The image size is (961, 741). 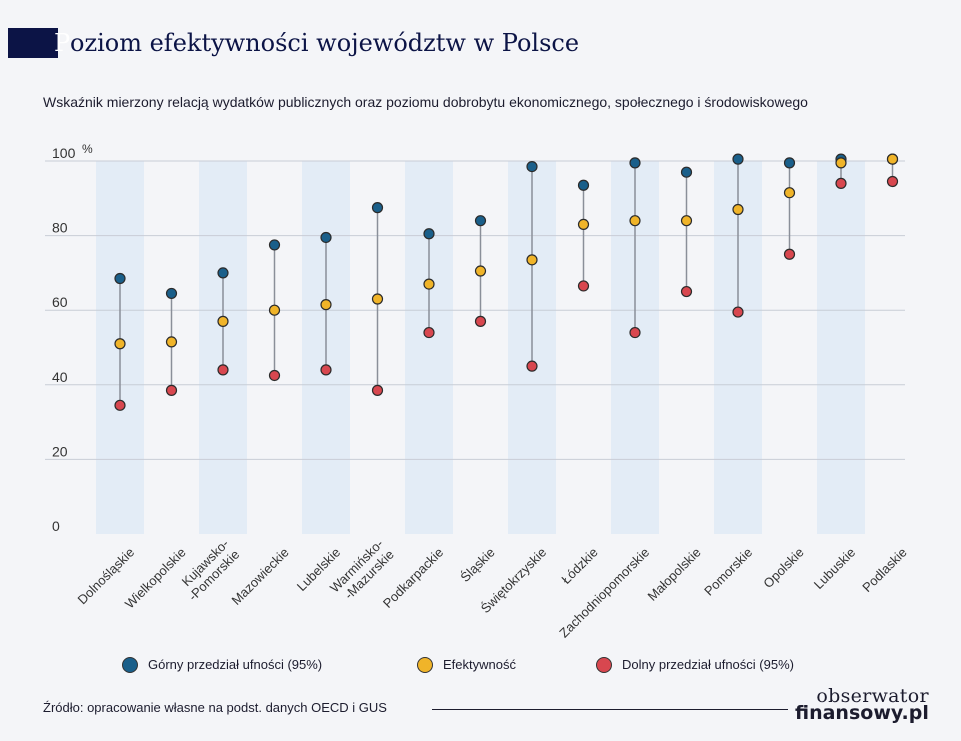 I want to click on legend-dot-upper, so click(x=130, y=664).